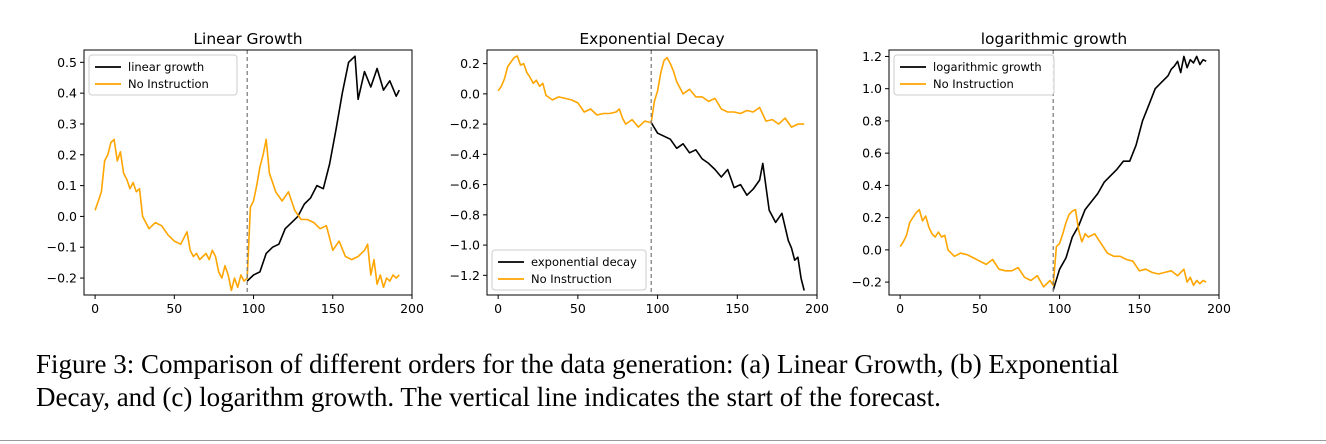 Image resolution: width=1326 pixels, height=444 pixels. I want to click on chart-title: Linear Growth, so click(247, 39).